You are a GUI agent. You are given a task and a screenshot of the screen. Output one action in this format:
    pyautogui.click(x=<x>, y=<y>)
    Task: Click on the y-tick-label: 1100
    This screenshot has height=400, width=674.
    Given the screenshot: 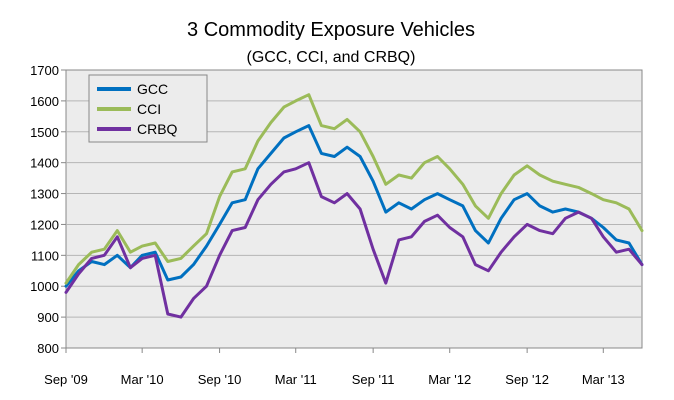 What is the action you would take?
    pyautogui.click(x=45, y=255)
    